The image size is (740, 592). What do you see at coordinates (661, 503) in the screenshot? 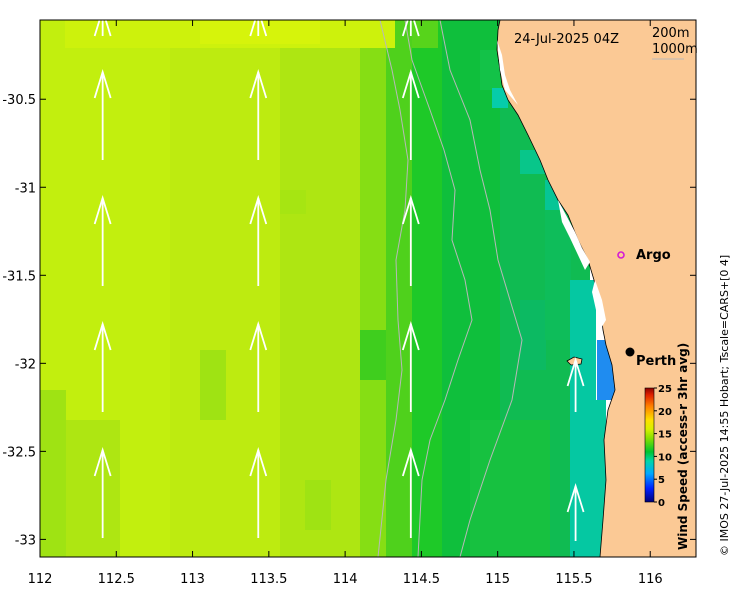
I see `colorbar-tick-label: 0` at bounding box center [661, 503].